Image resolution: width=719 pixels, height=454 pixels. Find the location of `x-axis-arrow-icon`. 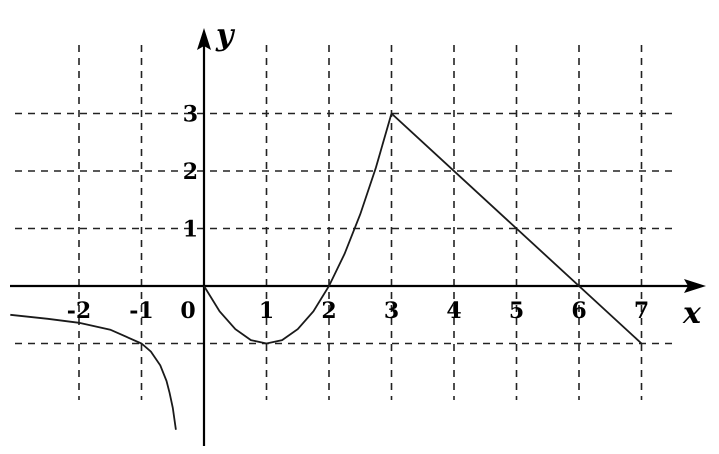

x-axis-arrow-icon is located at coordinates (695, 286).